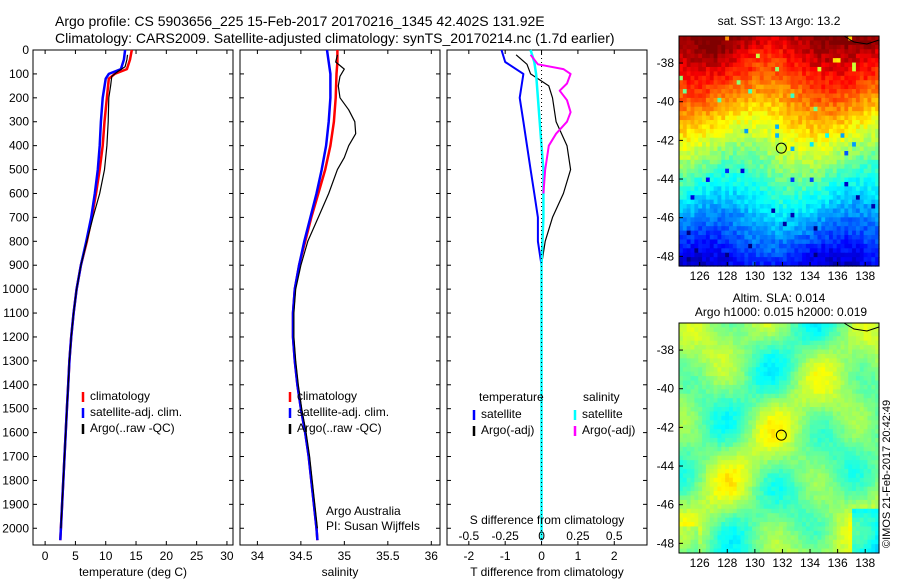 This screenshot has height=580, width=900. What do you see at coordinates (506, 536) in the screenshot?
I see `salinity-diff-tick-label: -0.25` at bounding box center [506, 536].